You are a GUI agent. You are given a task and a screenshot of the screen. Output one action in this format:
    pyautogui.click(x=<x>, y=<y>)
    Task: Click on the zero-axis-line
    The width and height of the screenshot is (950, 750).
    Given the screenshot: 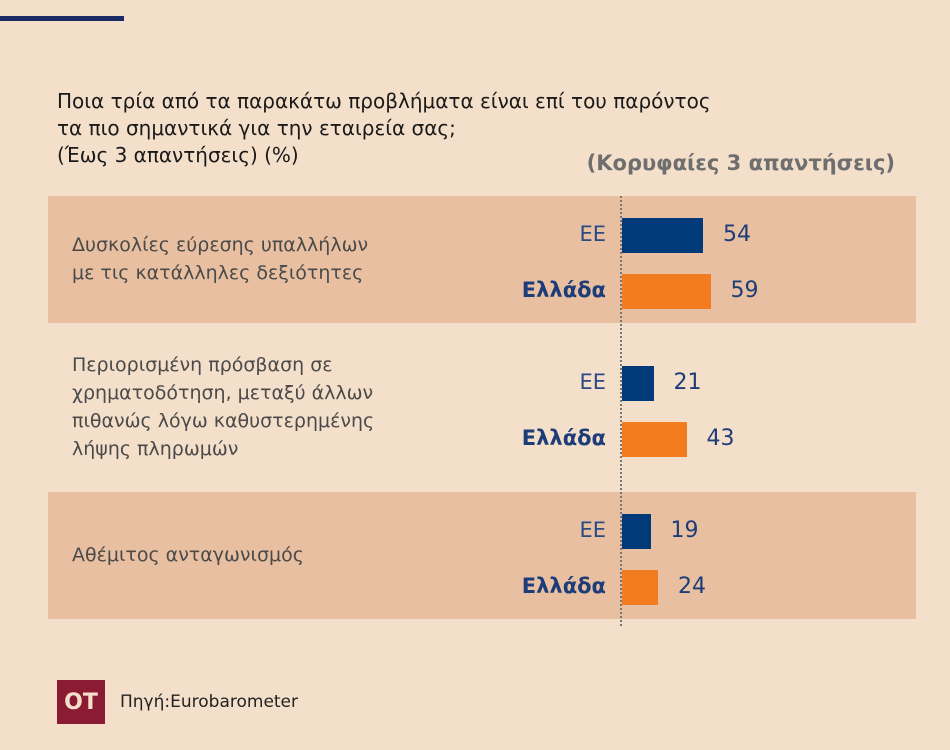 What is the action you would take?
    pyautogui.click(x=621, y=411)
    